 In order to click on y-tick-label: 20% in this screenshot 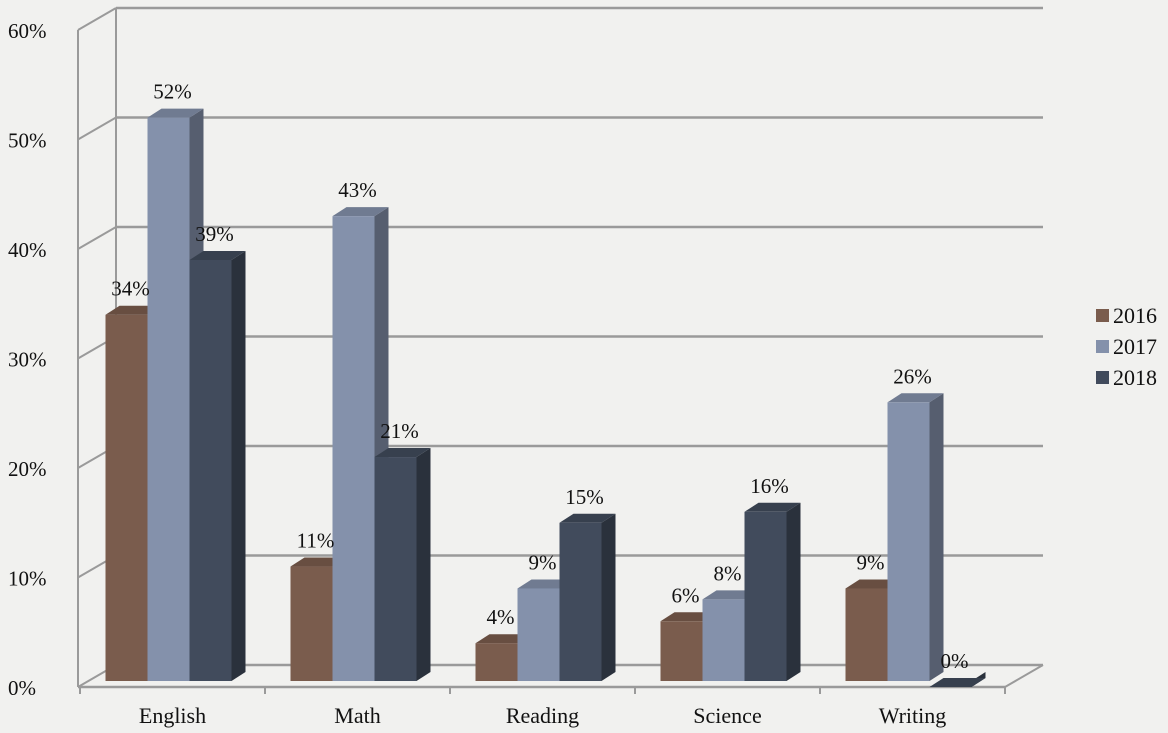, I will do `click(27, 469)`.